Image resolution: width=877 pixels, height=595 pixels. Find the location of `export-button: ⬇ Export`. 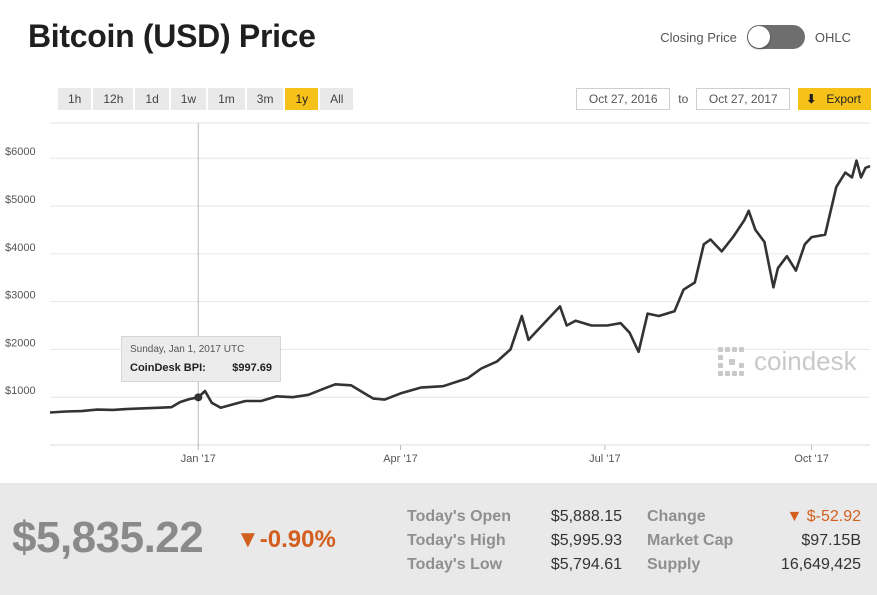

export-button: ⬇ Export is located at coordinates (834, 99).